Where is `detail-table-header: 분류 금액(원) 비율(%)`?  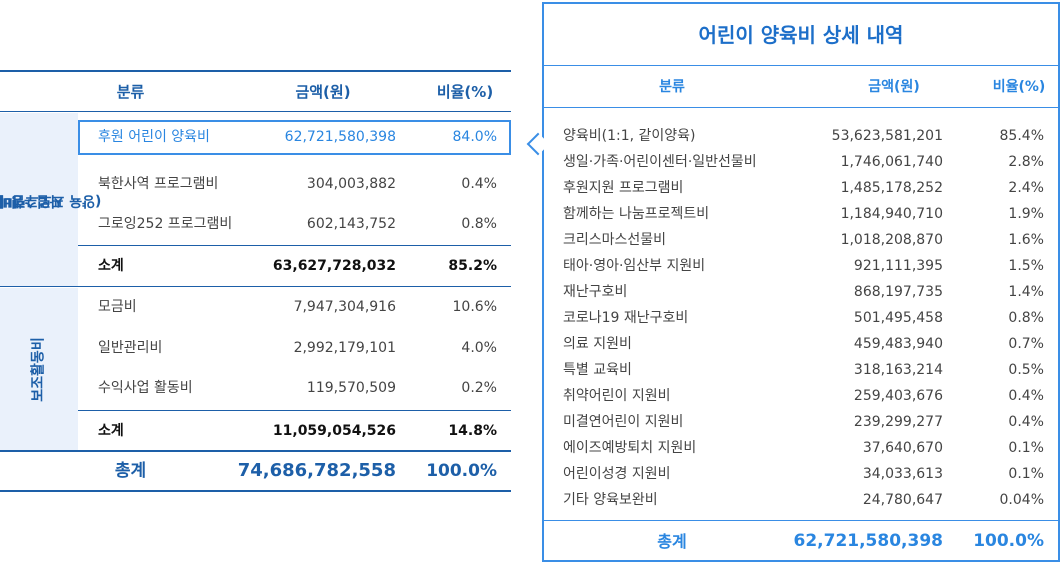 detail-table-header: 분류 금액(원) 비율(%) is located at coordinates (801, 87).